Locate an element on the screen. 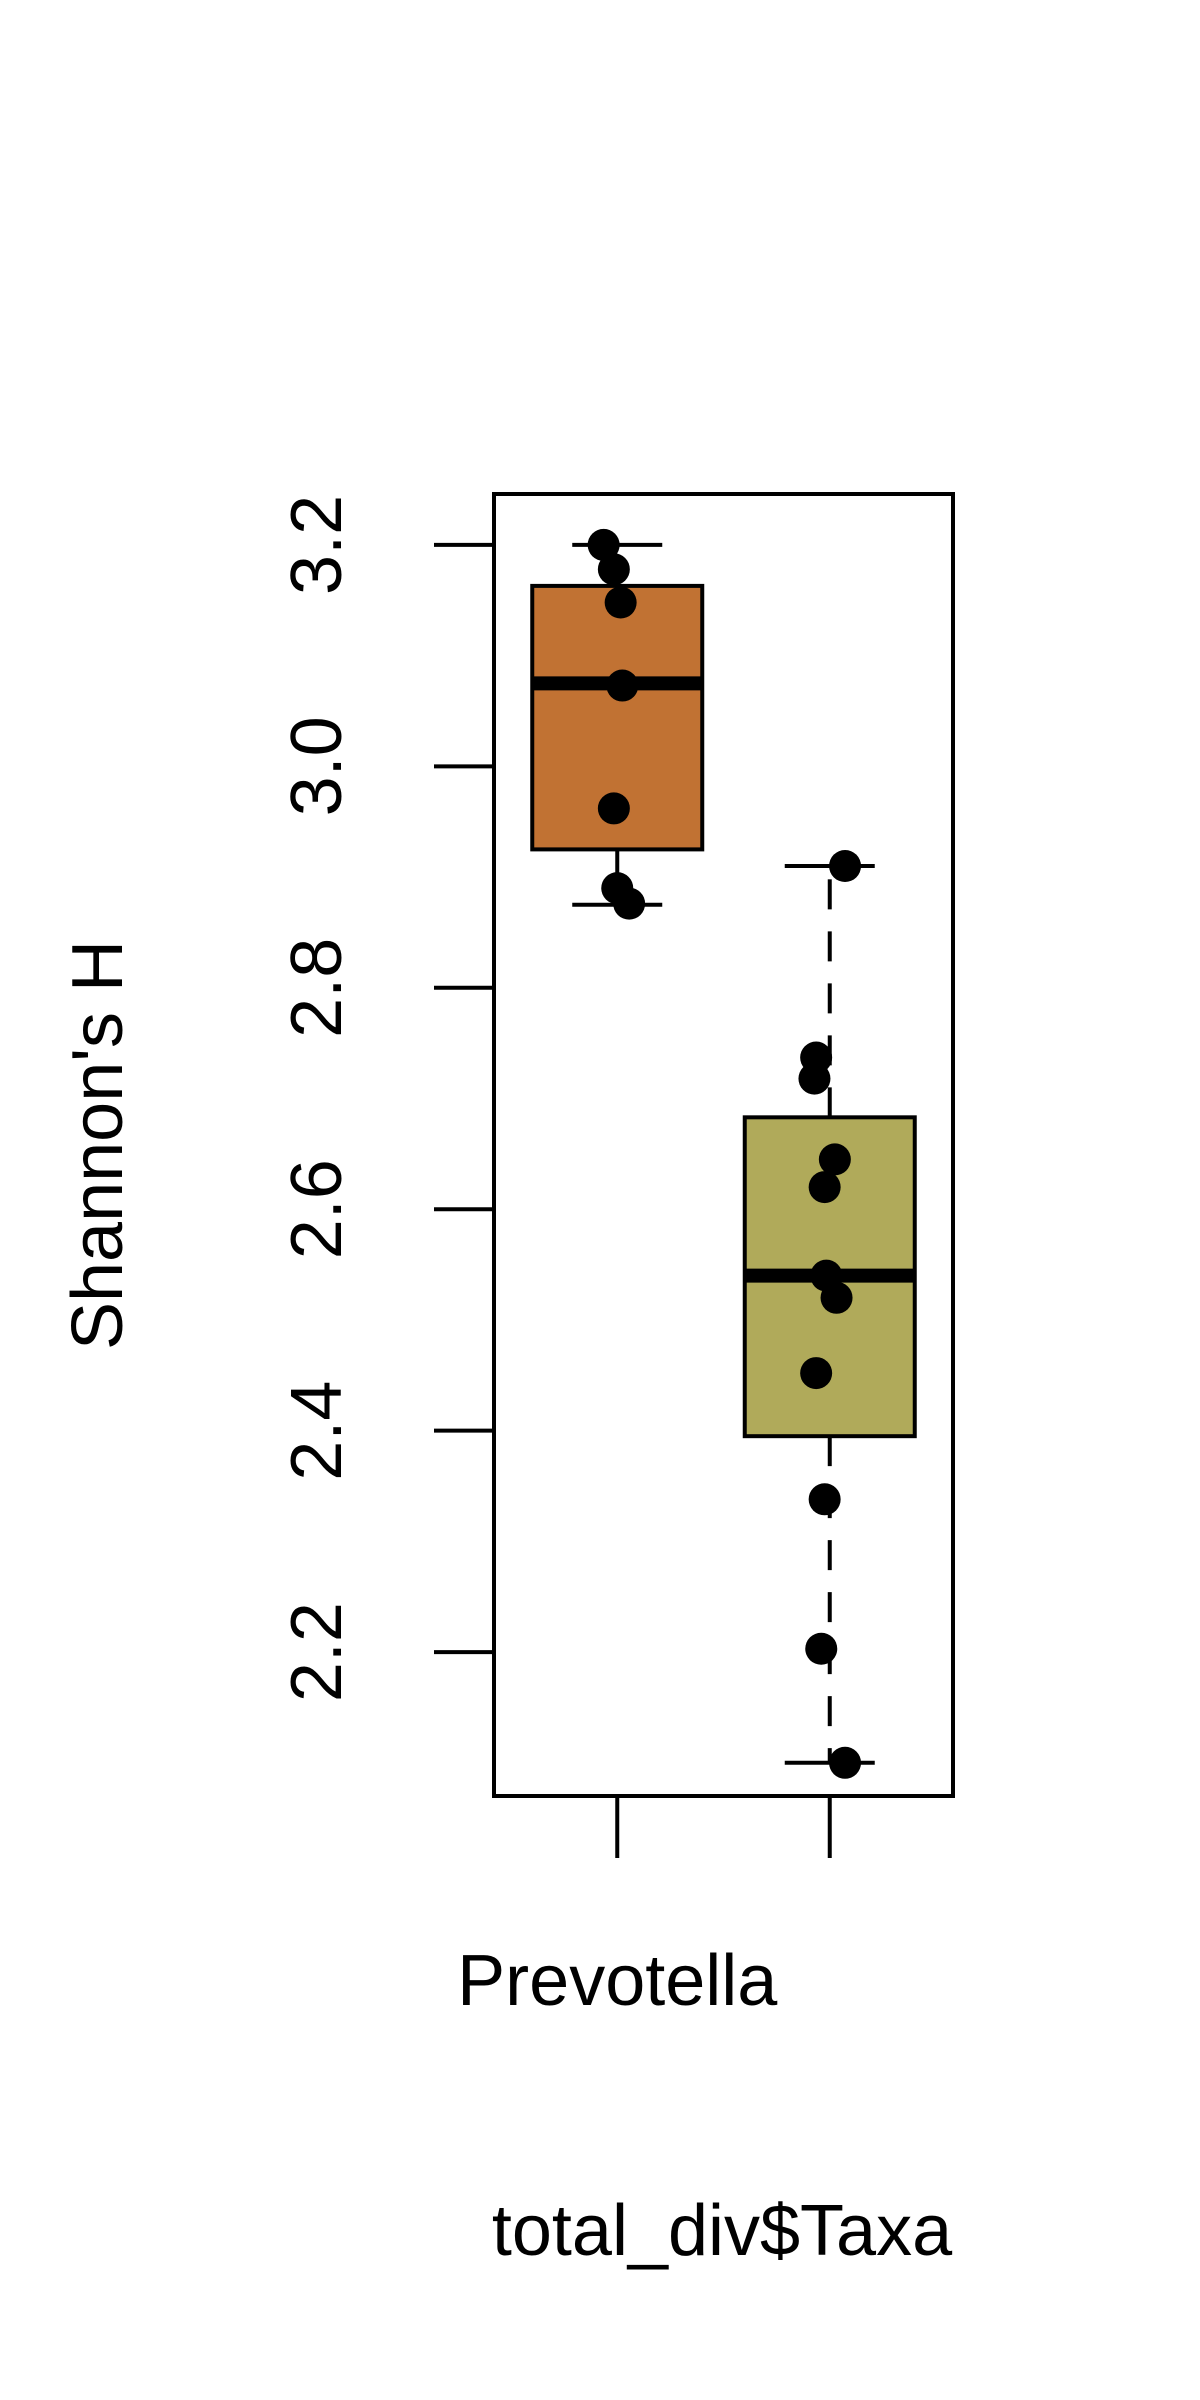 The image size is (1200, 2400). y-axis-label: Shannon's H is located at coordinates (98, 1145).